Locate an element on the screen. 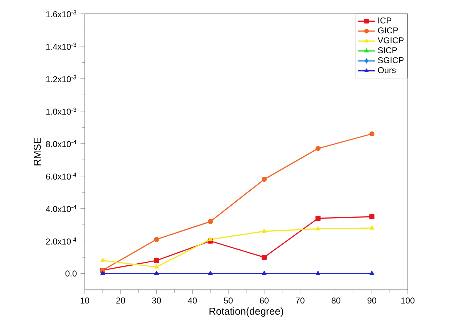 The image size is (474, 320). y-tick-label: 2.0x10$^{-4}$ is located at coordinates (61, 241).